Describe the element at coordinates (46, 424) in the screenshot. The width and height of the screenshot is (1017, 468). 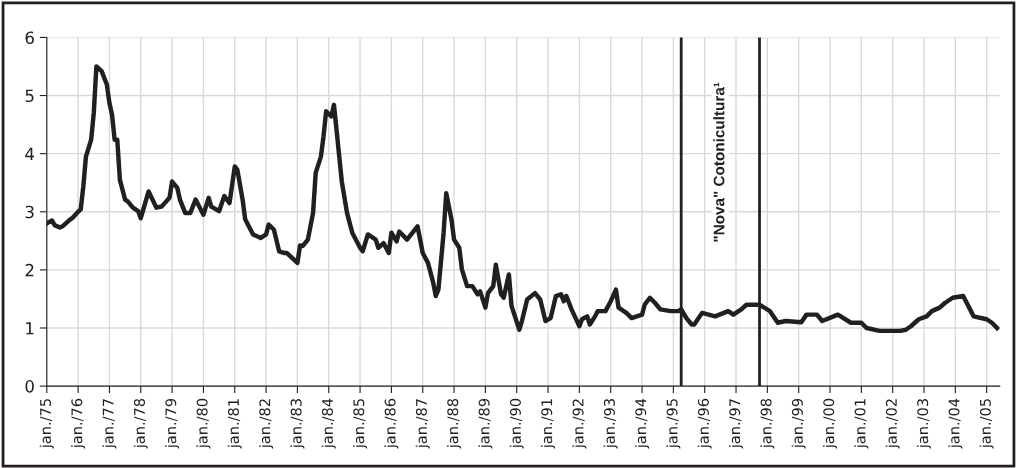
I see `x-tick-label: jan./75` at that location.